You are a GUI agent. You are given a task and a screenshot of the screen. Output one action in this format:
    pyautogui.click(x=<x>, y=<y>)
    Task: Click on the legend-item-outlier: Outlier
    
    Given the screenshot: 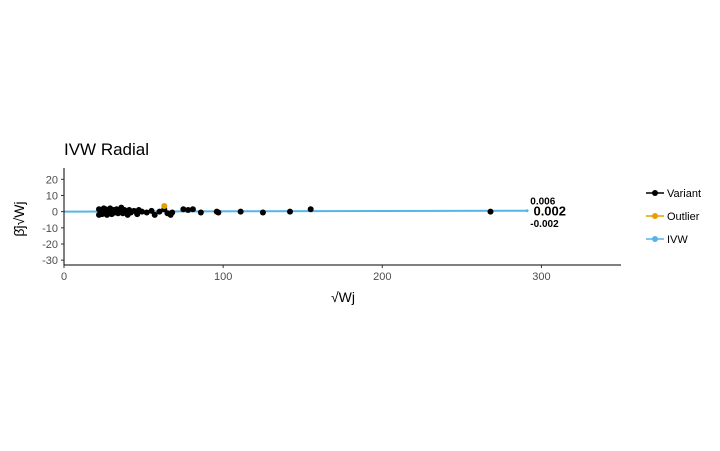 What is the action you would take?
    pyautogui.click(x=673, y=217)
    